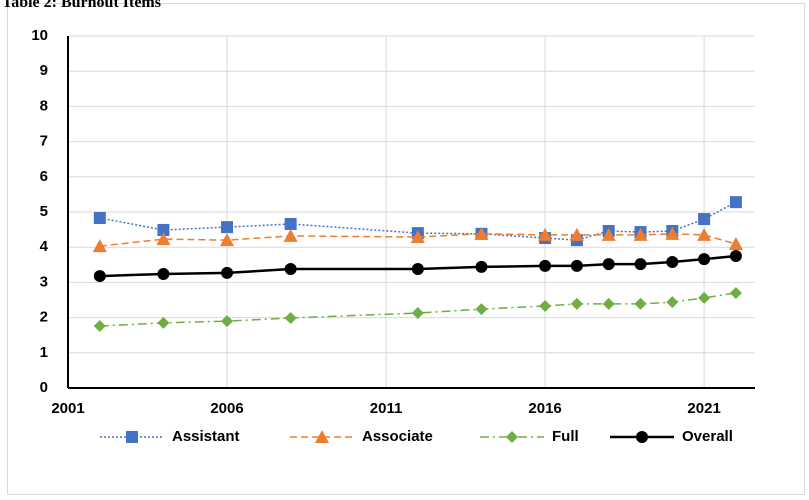 The image size is (809, 500). What do you see at coordinates (44, 105) in the screenshot?
I see `y-tick-label: 8` at bounding box center [44, 105].